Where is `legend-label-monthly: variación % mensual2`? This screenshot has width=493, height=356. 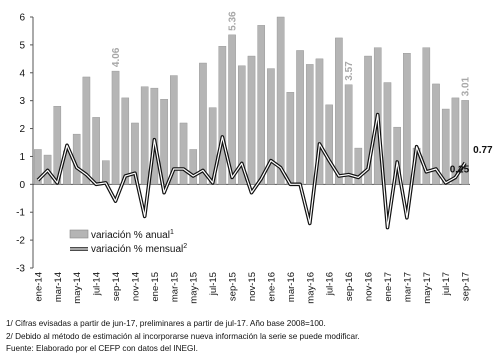 legend-label-monthly: variación % mensual2 is located at coordinates (139, 249).